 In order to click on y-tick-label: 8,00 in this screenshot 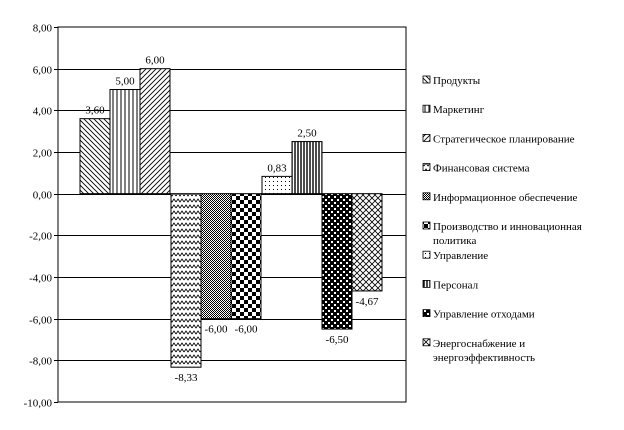, I will do `click(43, 29)`.